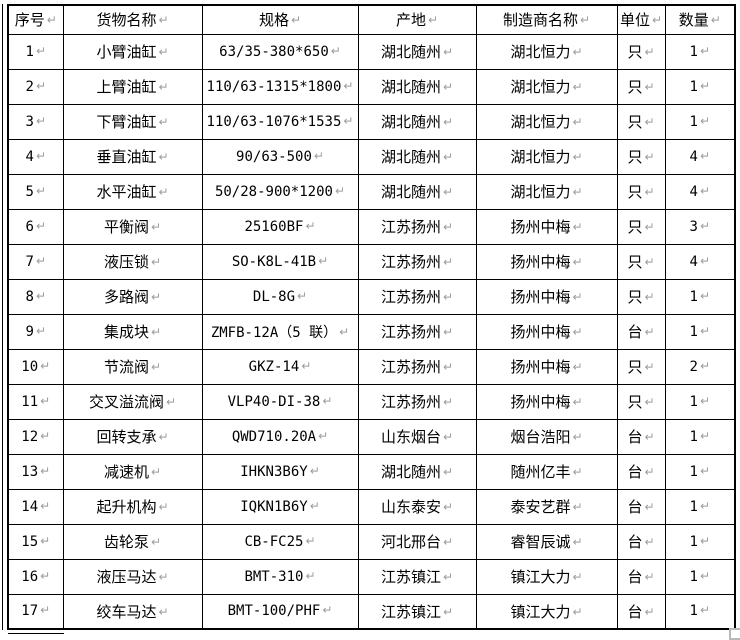 This screenshot has height=640, width=740. What do you see at coordinates (132, 191) in the screenshot?
I see `cell-goods-name: 水平油缸 ↵` at bounding box center [132, 191].